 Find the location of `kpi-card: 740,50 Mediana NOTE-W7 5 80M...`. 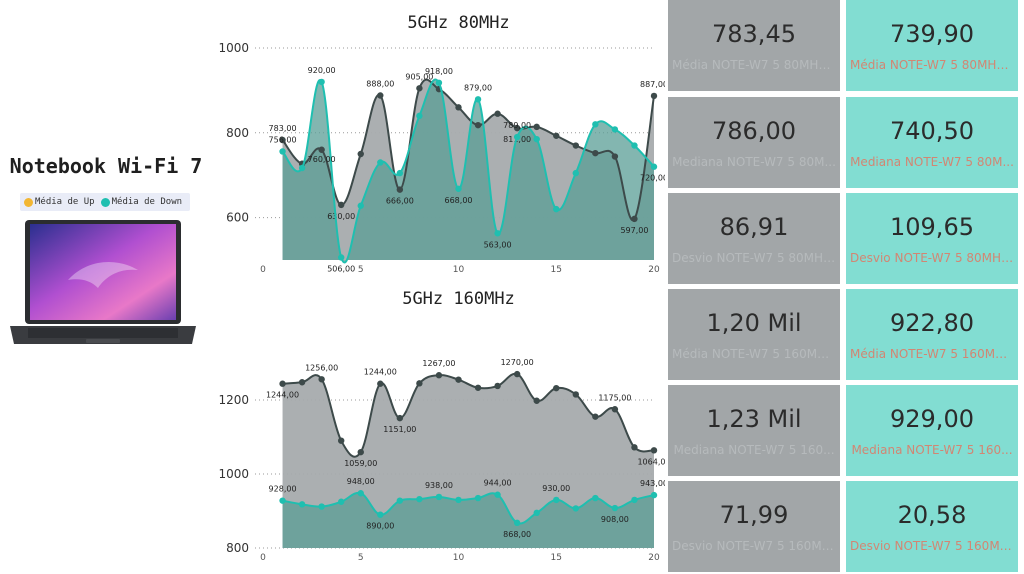

kpi-card: 740,50 Mediana NOTE-W7 5 80M... is located at coordinates (932, 142).